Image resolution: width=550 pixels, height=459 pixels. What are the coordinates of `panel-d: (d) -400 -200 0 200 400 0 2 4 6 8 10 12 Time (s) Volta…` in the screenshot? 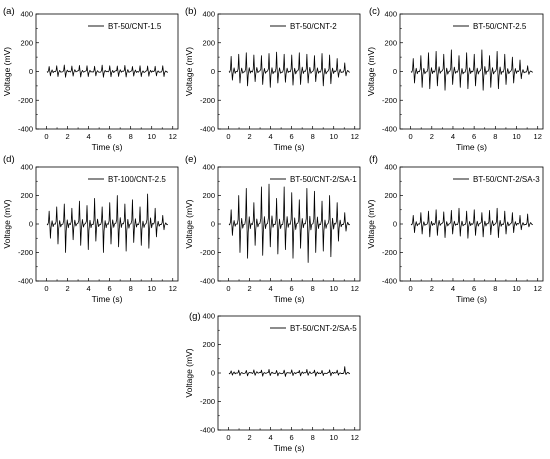 It's located at (90, 229).